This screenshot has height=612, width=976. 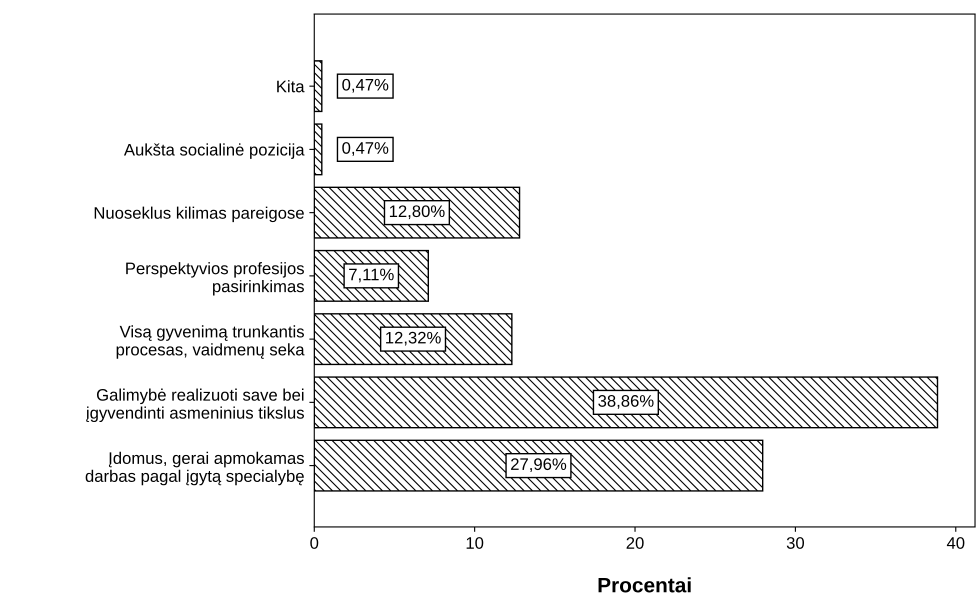 What do you see at coordinates (215, 279) in the screenshot?
I see `y-tick-label: Perspektyvios profesijos pasirinkimas` at bounding box center [215, 279].